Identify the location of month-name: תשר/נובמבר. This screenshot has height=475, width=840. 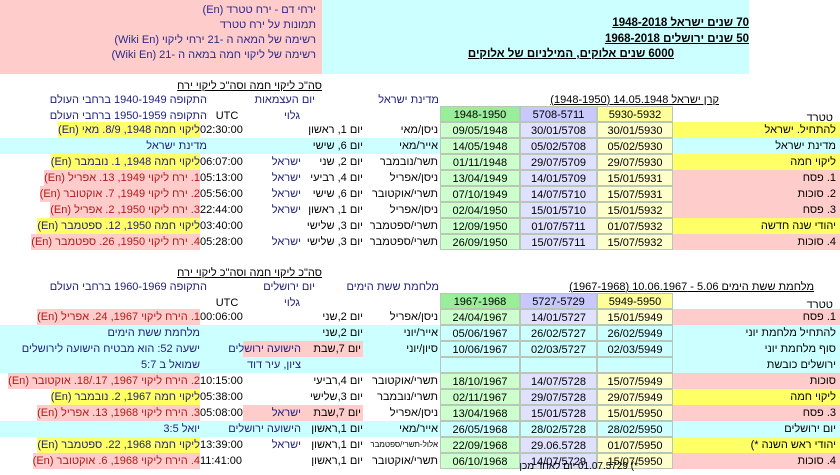
(408, 162).